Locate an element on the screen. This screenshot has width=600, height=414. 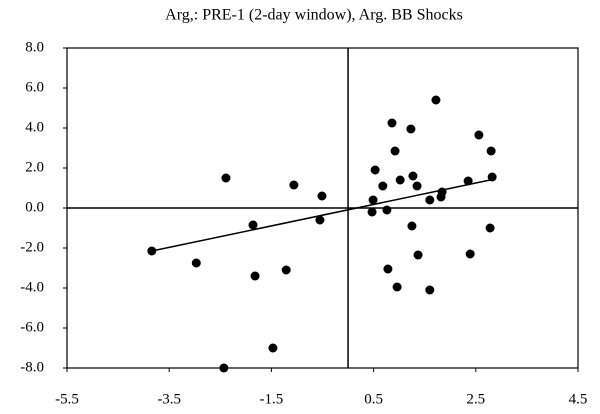
x-tick-label: -1.5 is located at coordinates (272, 399).